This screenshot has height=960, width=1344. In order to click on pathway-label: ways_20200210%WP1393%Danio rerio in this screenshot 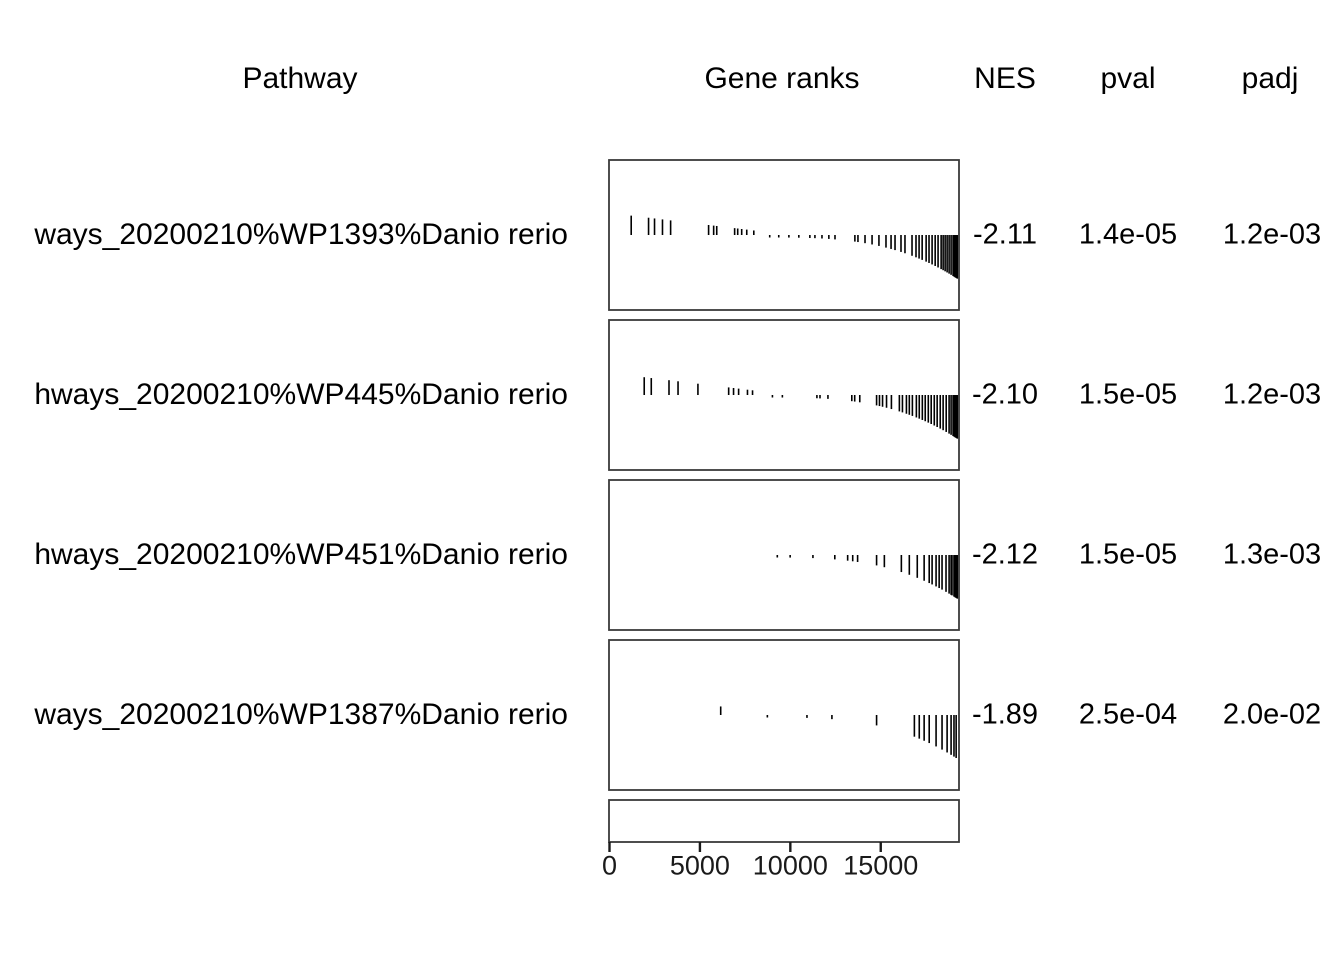, I will do `click(301, 234)`.